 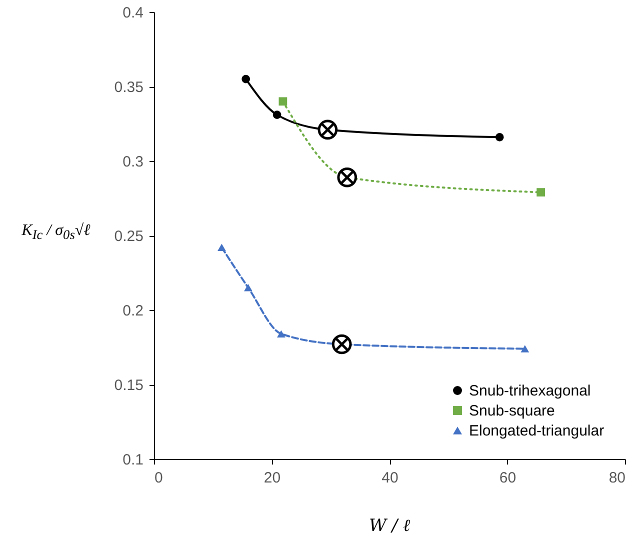 What do you see at coordinates (133, 311) in the screenshot?
I see `y-tick-label: 0.2` at bounding box center [133, 311].